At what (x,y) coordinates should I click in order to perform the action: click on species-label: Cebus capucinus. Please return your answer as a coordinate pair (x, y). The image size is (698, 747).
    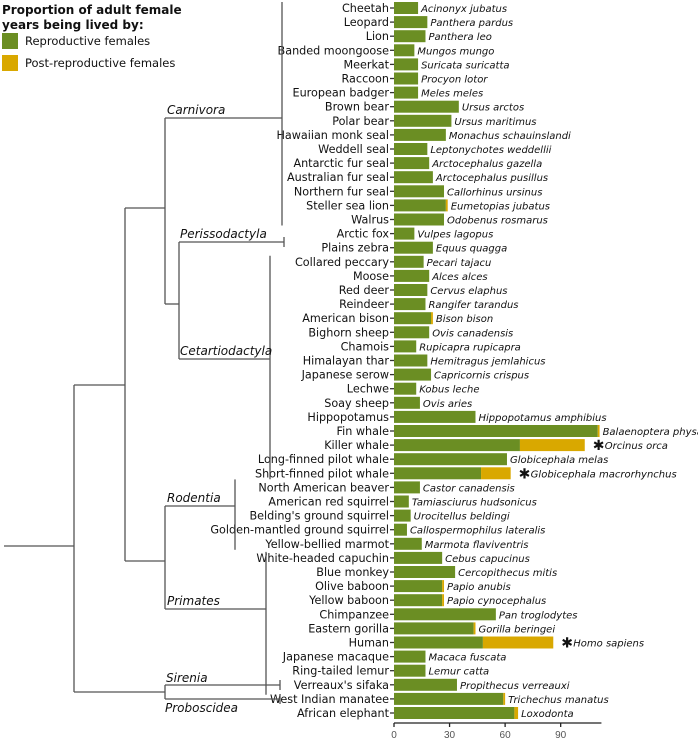
    Looking at the image, I should click on (487, 559).